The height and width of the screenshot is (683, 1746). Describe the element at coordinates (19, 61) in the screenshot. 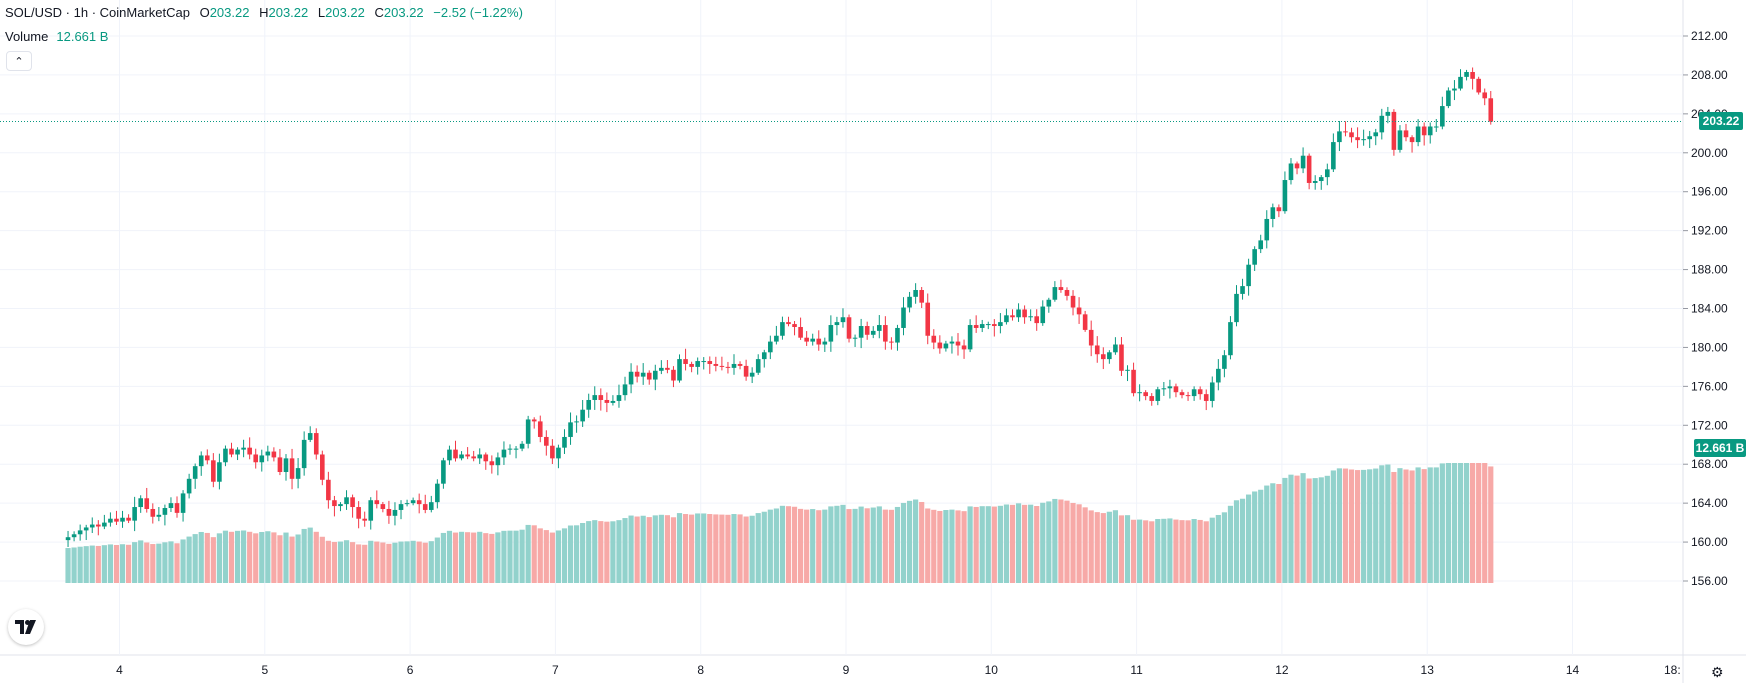

I see `collapse-legend-button: ⌃` at that location.